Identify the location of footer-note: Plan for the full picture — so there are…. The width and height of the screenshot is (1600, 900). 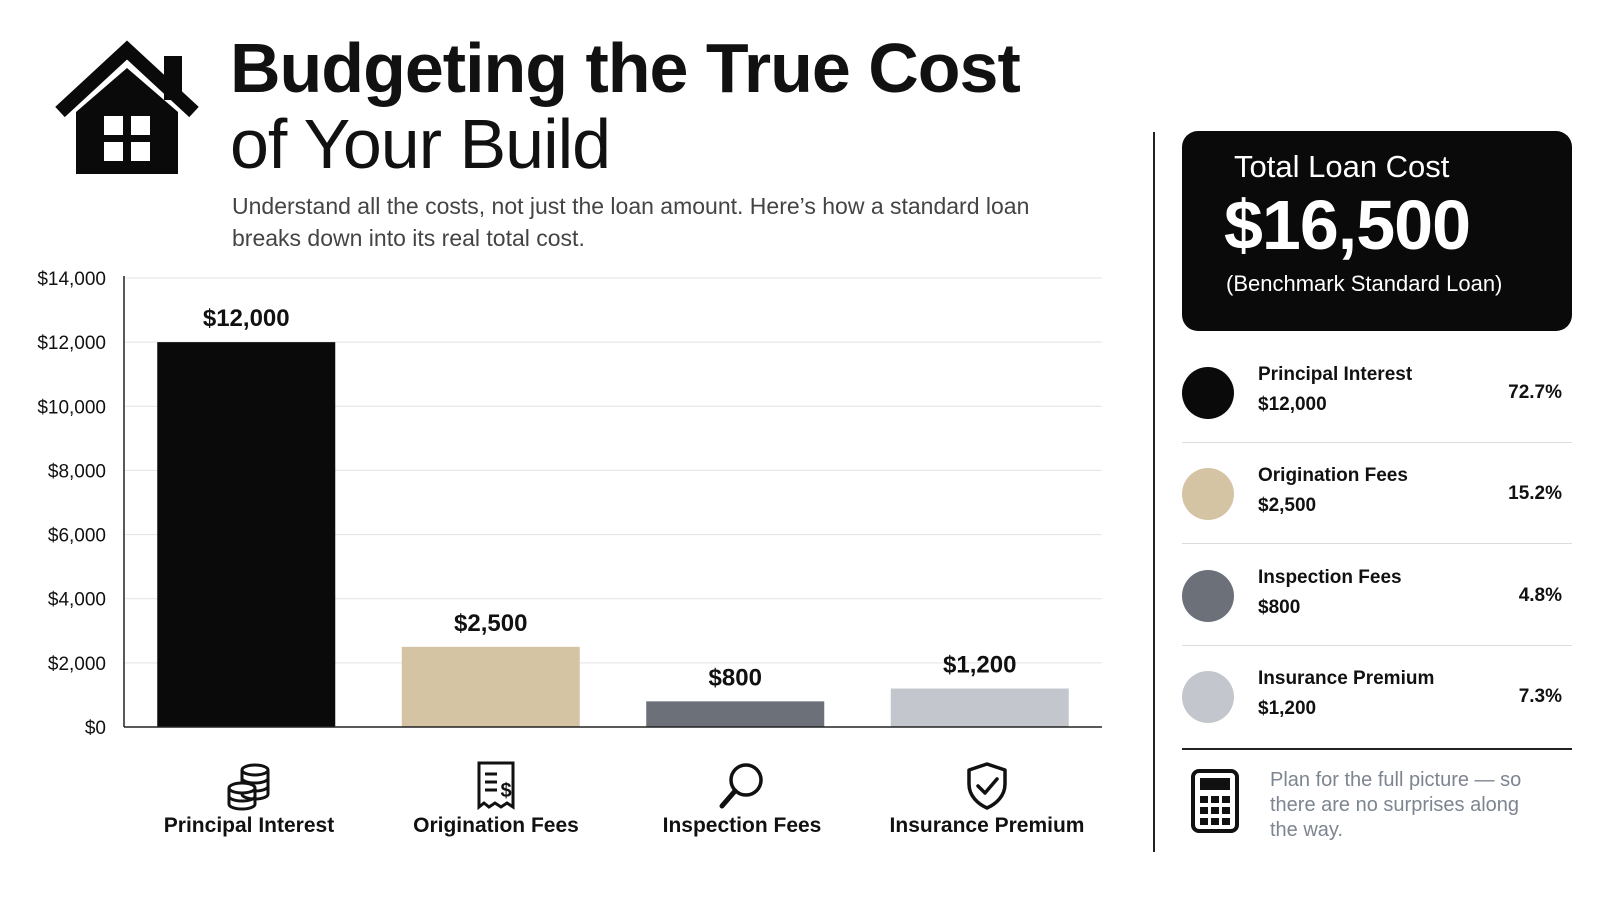
(1396, 805).